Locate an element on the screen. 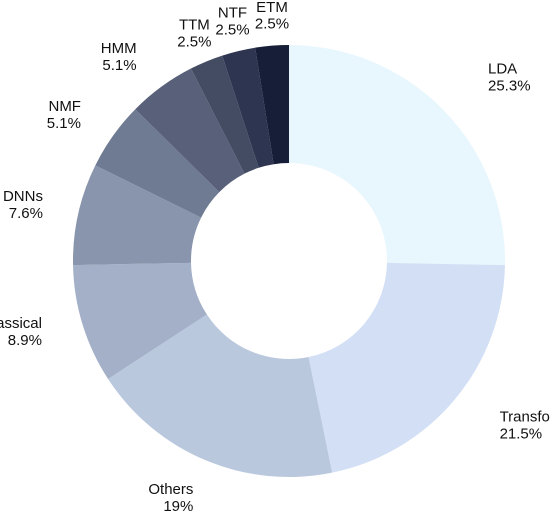  slice-nmf is located at coordinates (157, 163).